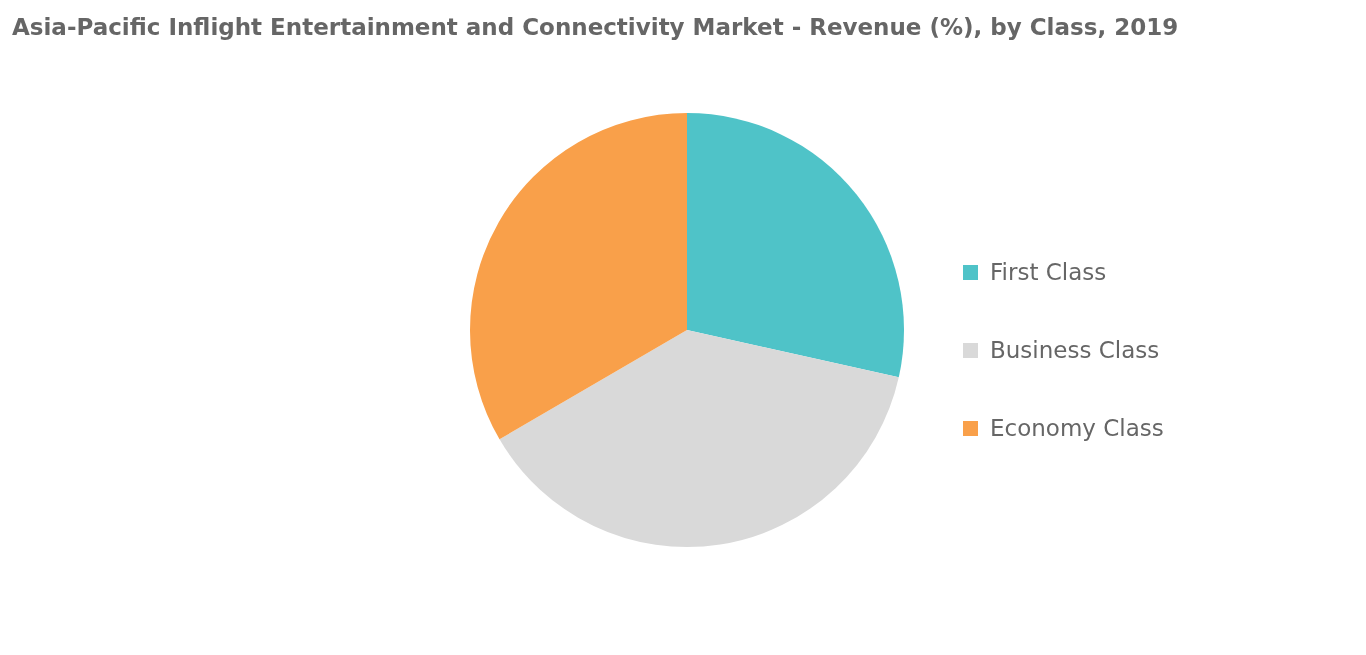  I want to click on legend-label: Economy Class, so click(1077, 428).